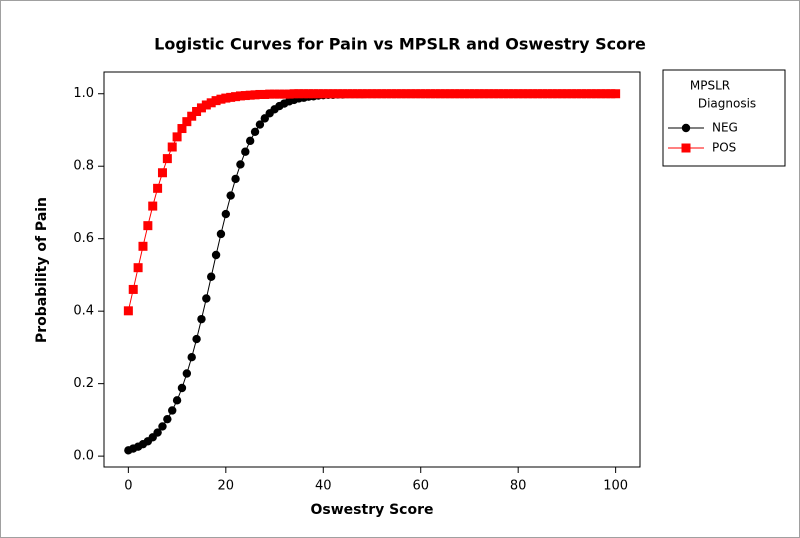 This screenshot has height=538, width=800. I want to click on y-tick-label: 0.8, so click(83, 166).